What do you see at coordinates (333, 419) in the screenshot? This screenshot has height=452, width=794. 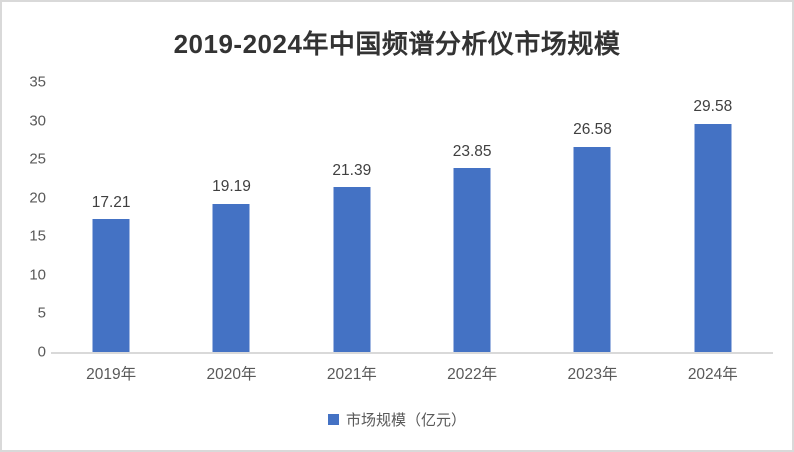 I see `legend-swatch` at bounding box center [333, 419].